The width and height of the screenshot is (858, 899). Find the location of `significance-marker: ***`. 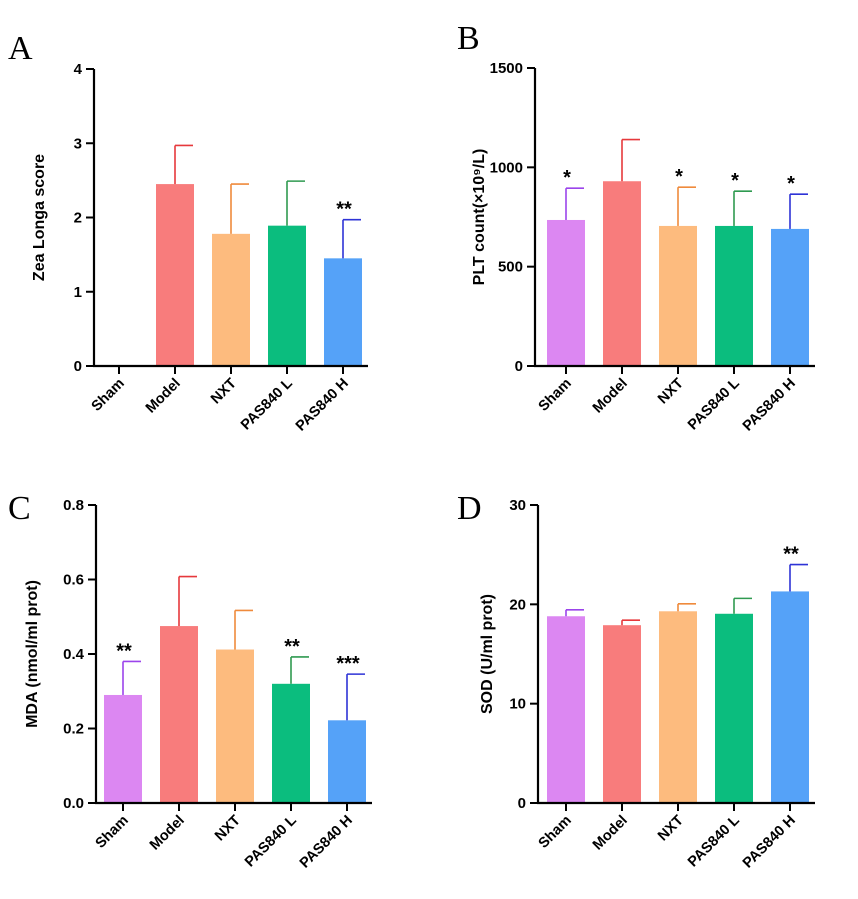

significance-marker: *** is located at coordinates (348, 664).